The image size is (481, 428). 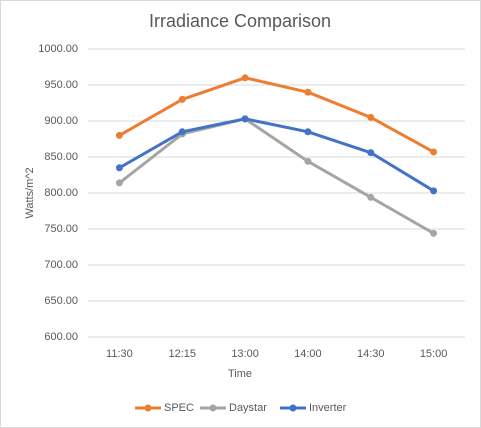 What do you see at coordinates (328, 408) in the screenshot?
I see `legend-label: Inverter` at bounding box center [328, 408].